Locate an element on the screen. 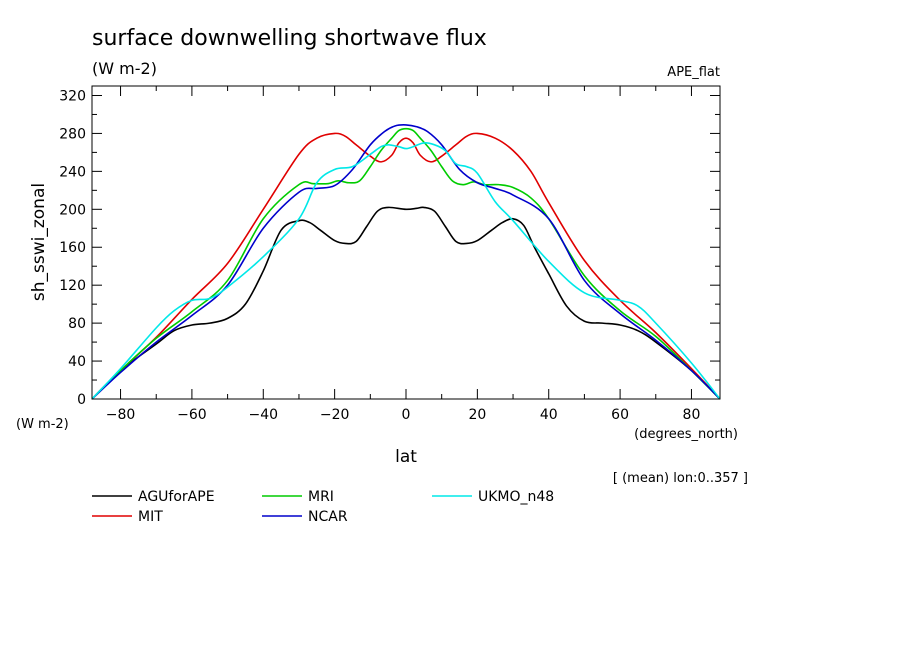  y-tick-label: 120 is located at coordinates (72, 286).